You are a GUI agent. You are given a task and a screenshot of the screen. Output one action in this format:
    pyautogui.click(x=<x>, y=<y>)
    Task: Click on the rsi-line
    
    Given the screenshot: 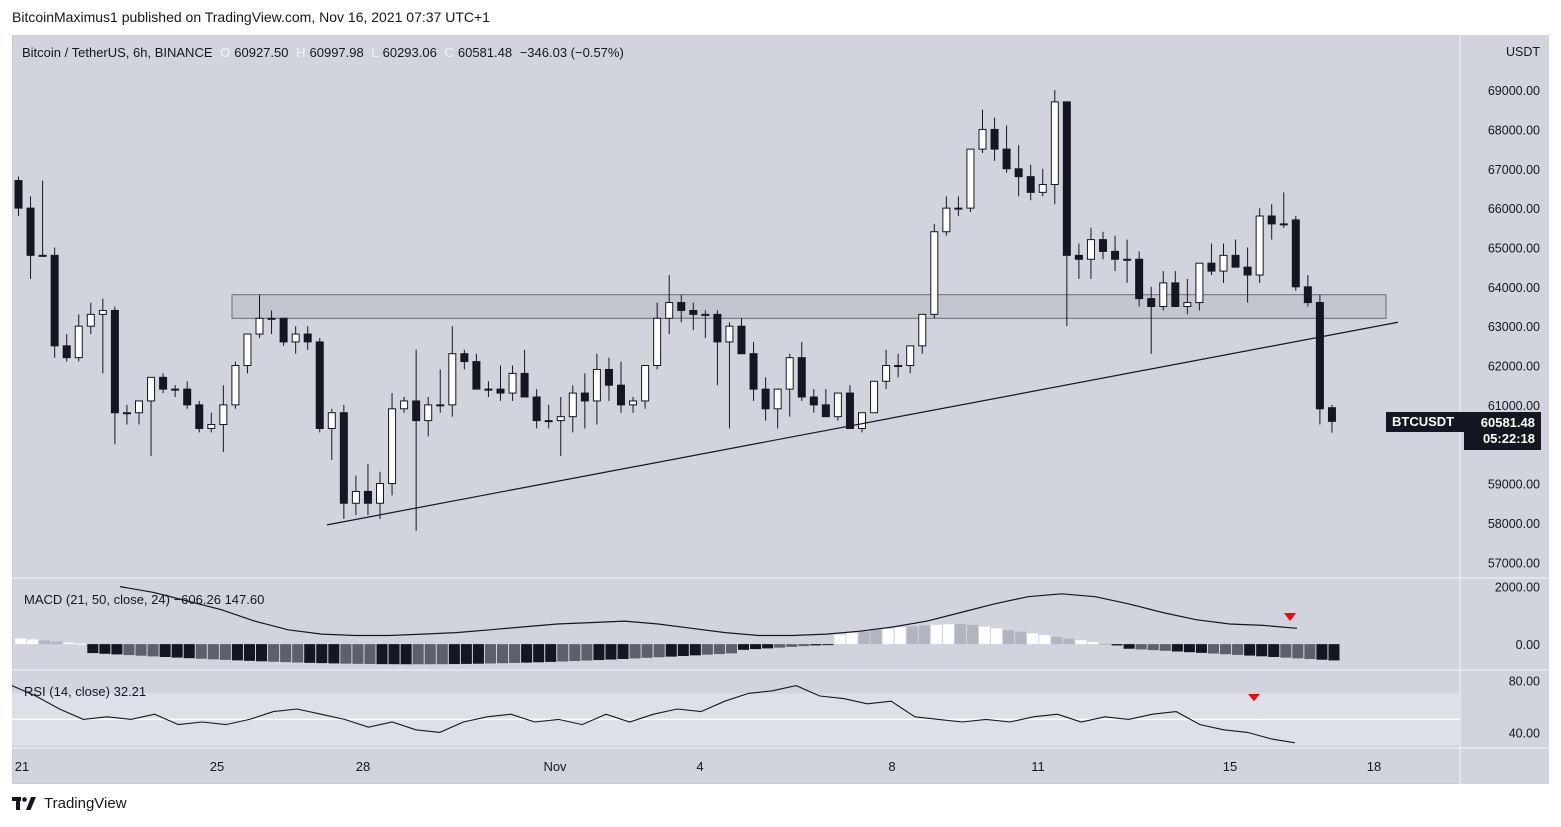 What is the action you would take?
    pyautogui.click(x=654, y=714)
    